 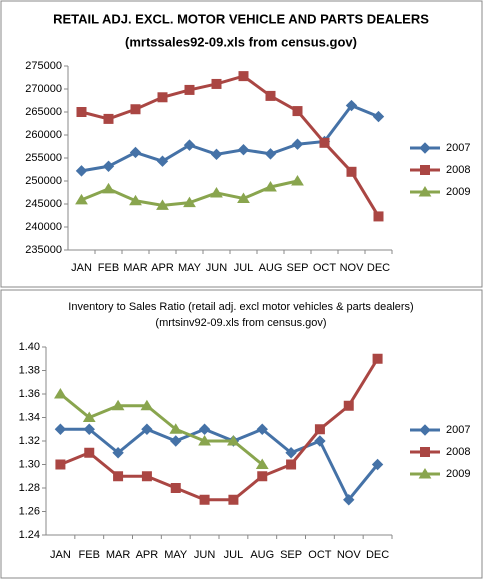 What do you see at coordinates (29, 417) in the screenshot?
I see `y-tick-label: 1.34` at bounding box center [29, 417].